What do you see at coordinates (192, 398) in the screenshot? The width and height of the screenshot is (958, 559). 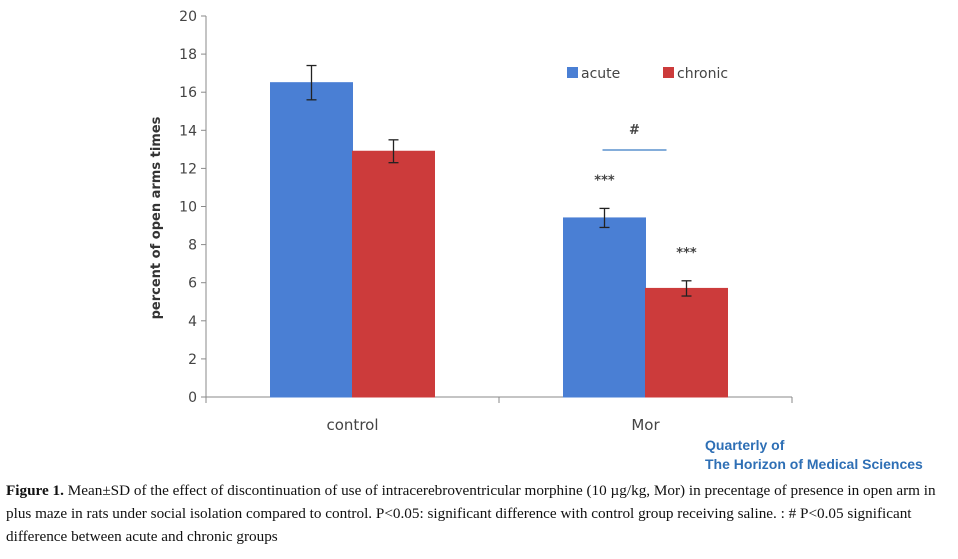 I see `y-tick-label: 0` at bounding box center [192, 398].